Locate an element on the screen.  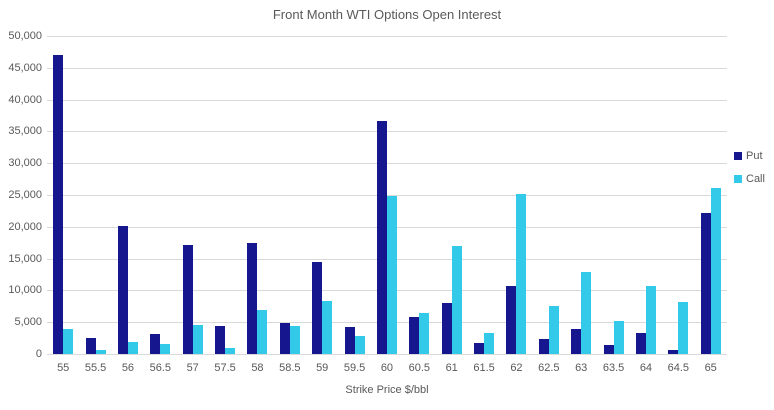
call-bar-55.5 is located at coordinates (100, 351).